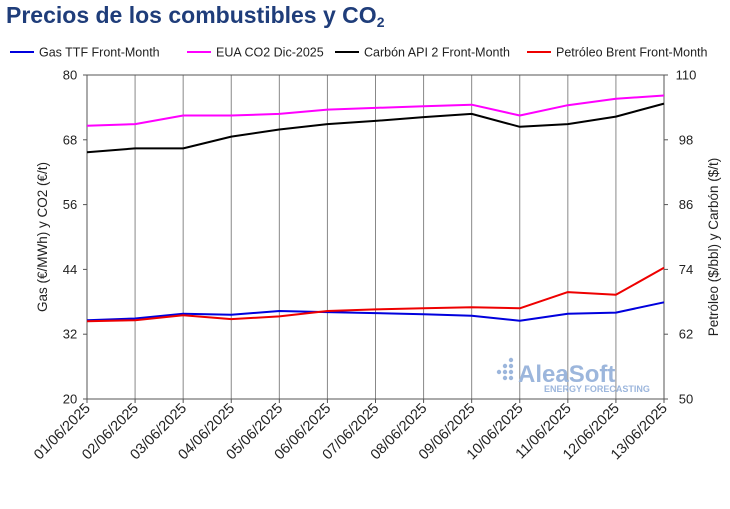 This screenshot has width=730, height=509. Describe the element at coordinates (686, 269) in the screenshot. I see `y-right-tick-label: 74` at that location.